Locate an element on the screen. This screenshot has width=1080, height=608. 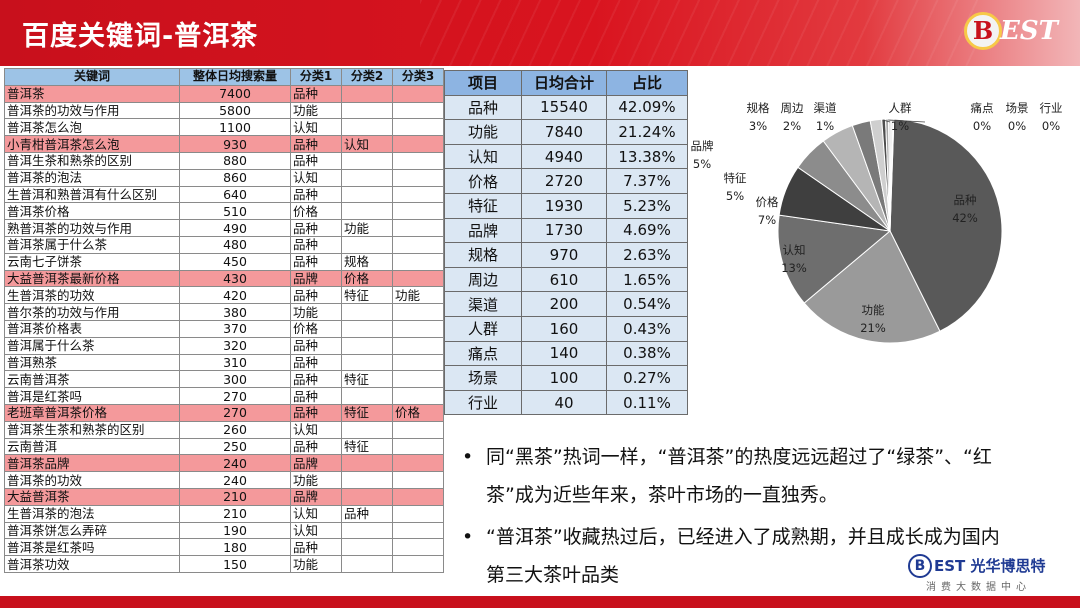
daily-total-cell: 160 is located at coordinates (564, 328).